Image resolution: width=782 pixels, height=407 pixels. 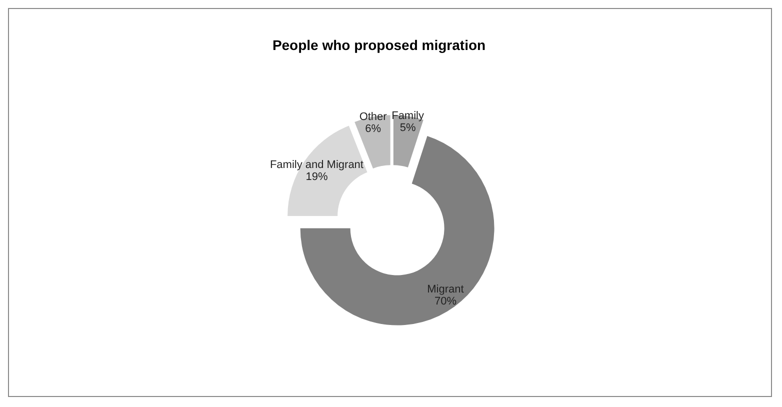 What do you see at coordinates (373, 116) in the screenshot?
I see `slice-label: Other` at bounding box center [373, 116].